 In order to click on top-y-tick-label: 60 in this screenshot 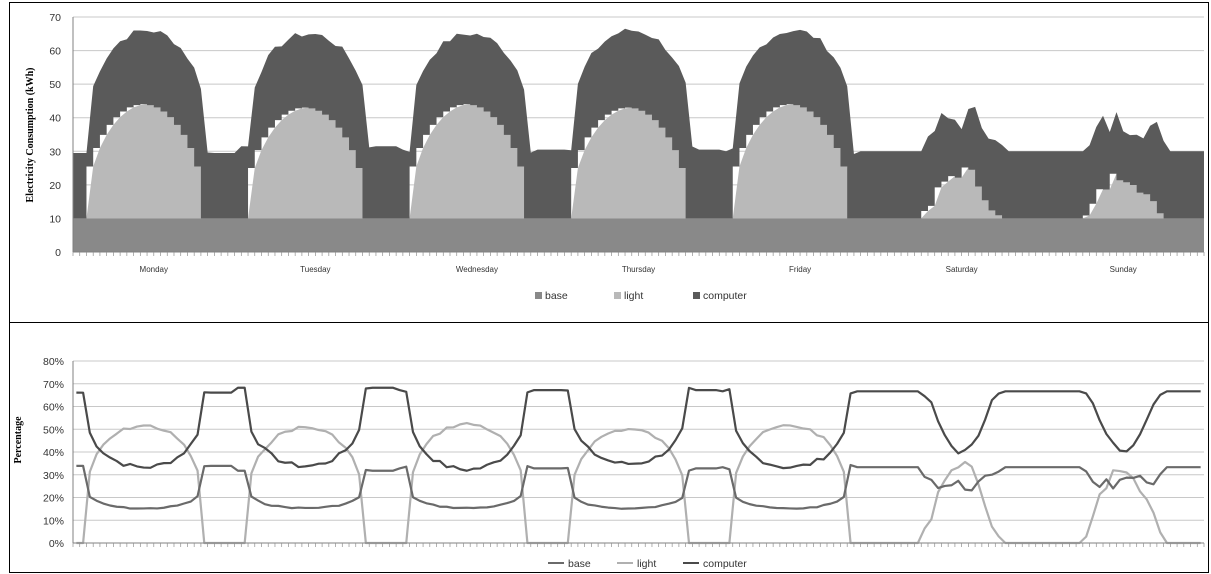, I will do `click(55, 52)`.